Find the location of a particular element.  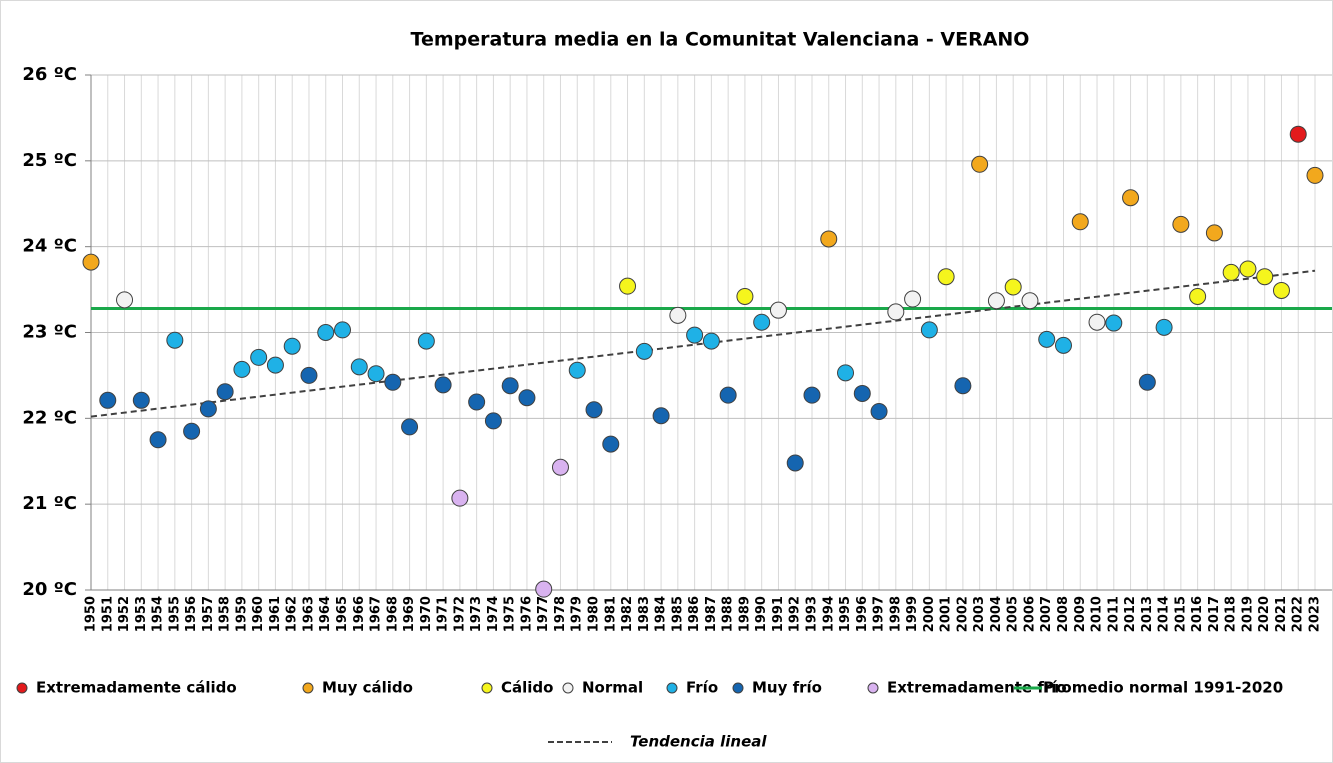

x-tick-label: 2011 is located at coordinates (1113, 614).